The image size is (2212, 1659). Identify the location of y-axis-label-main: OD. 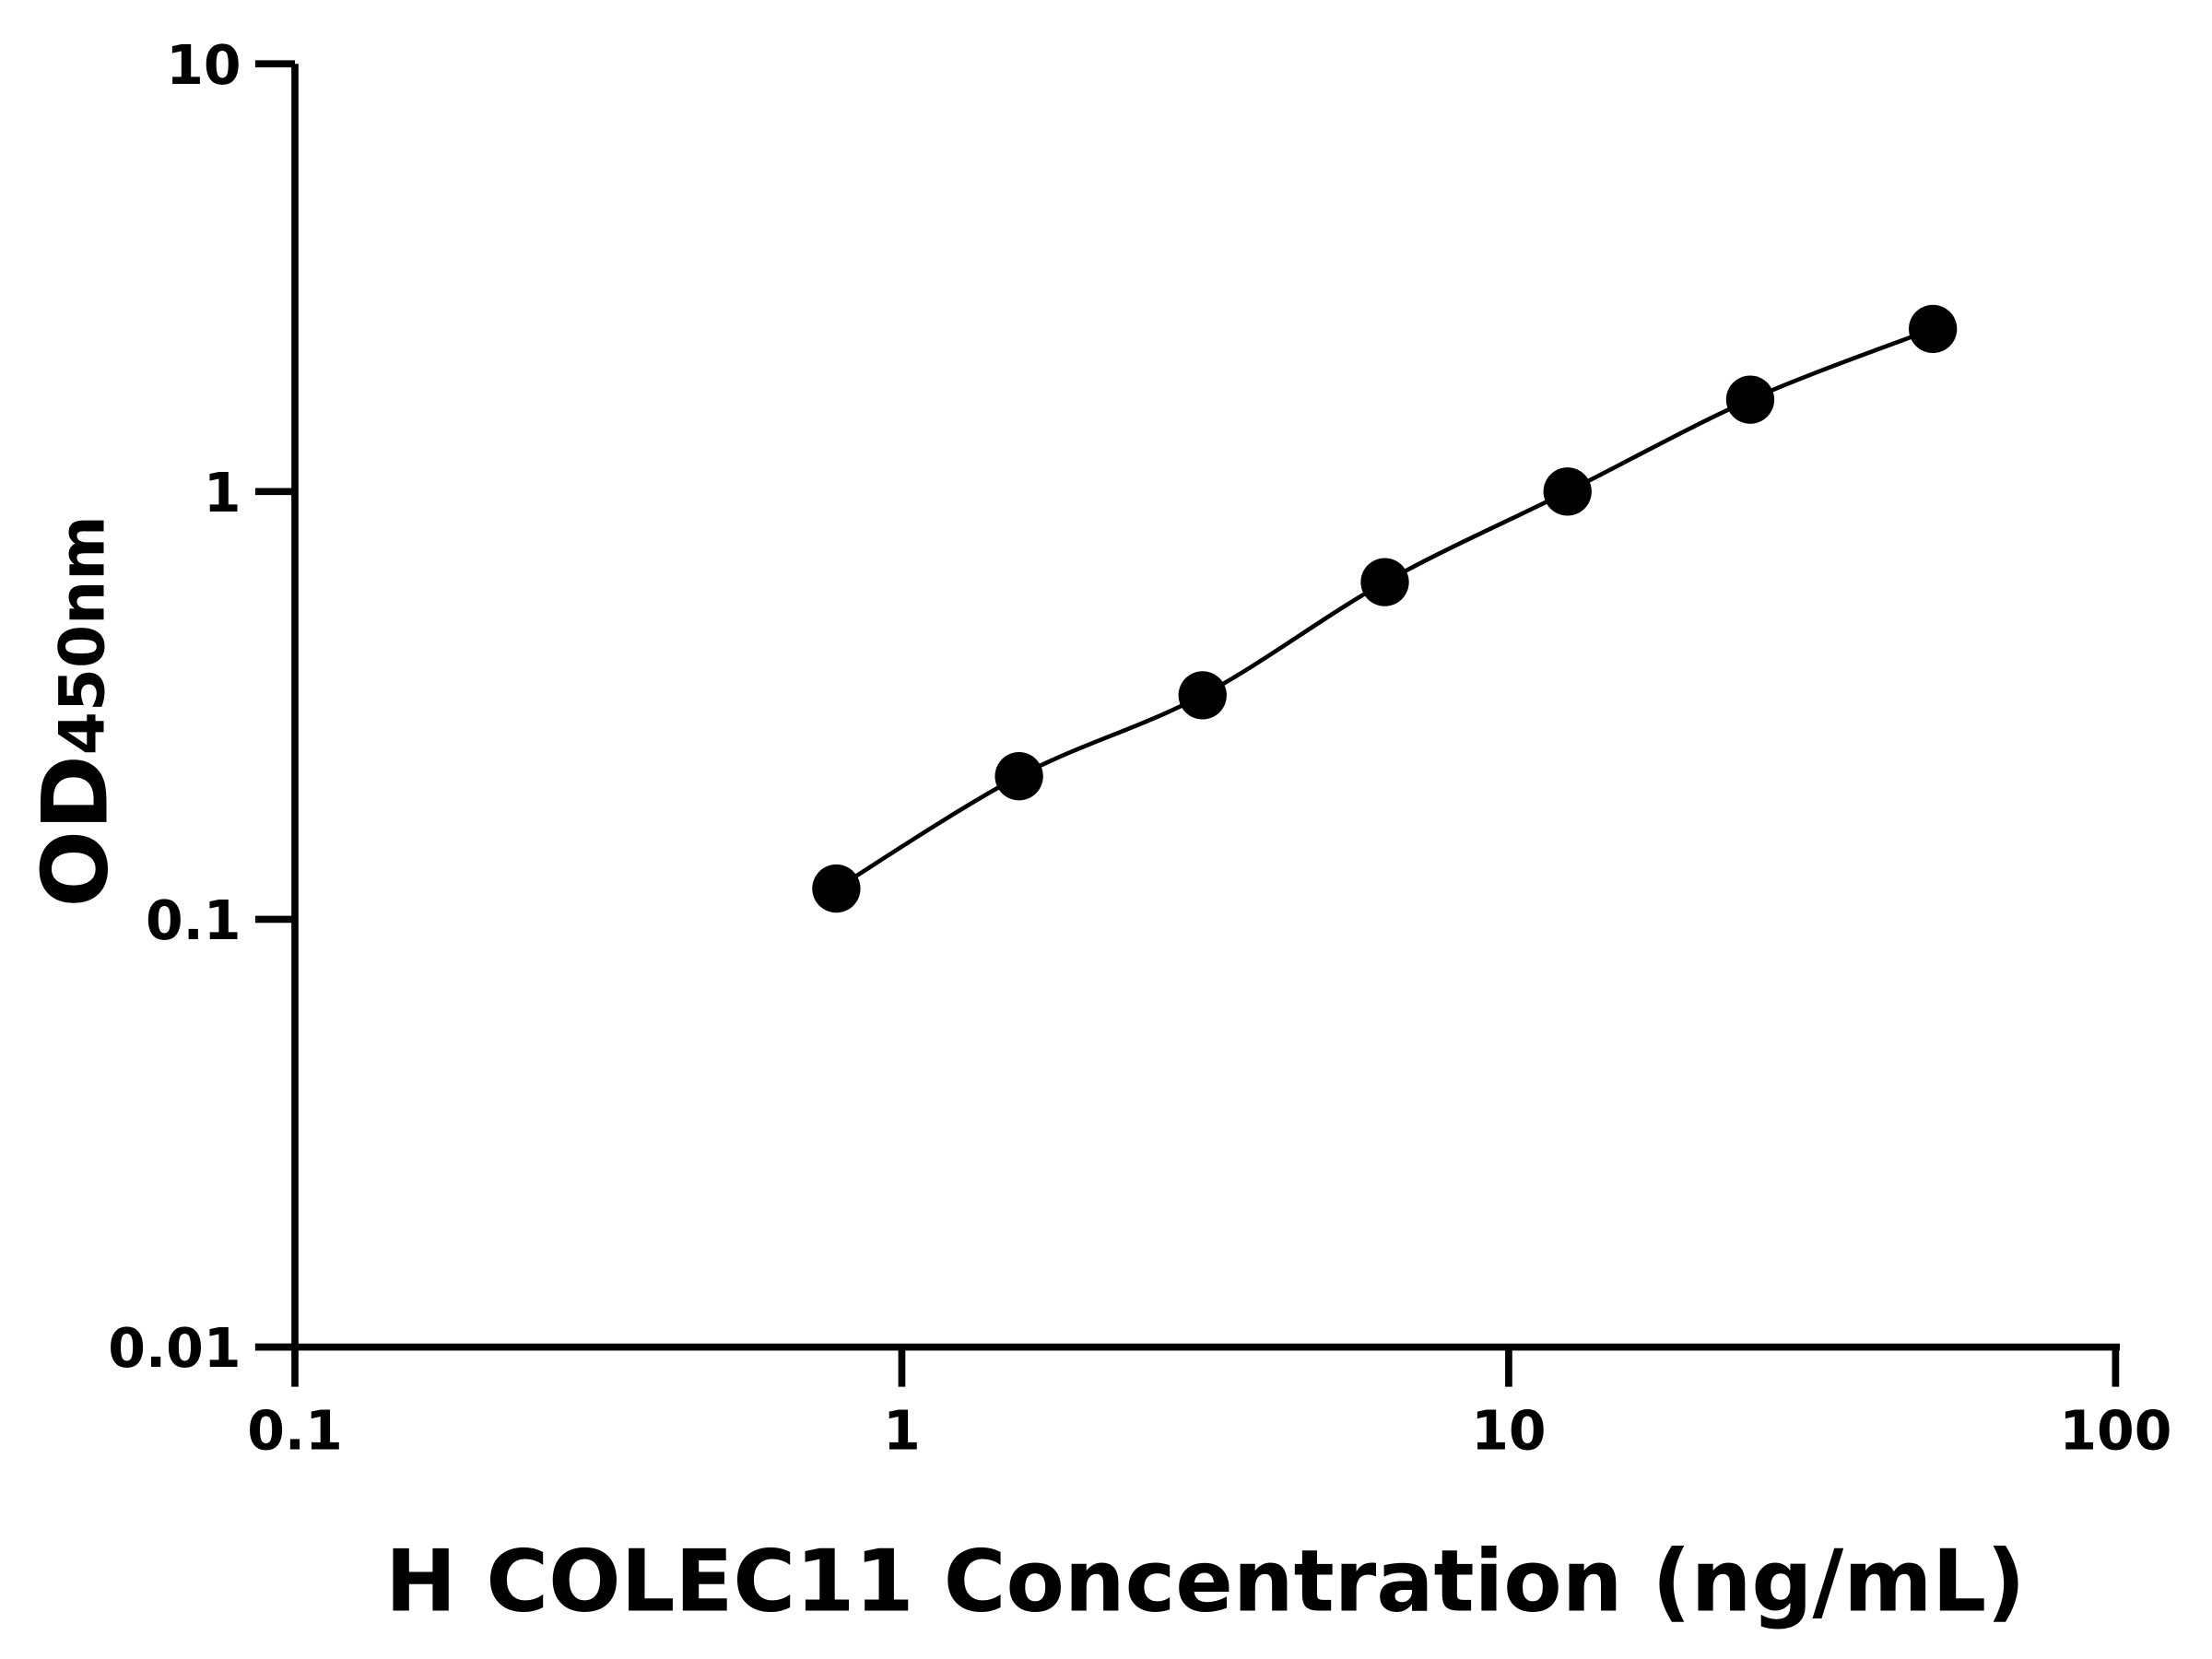
(75, 831).